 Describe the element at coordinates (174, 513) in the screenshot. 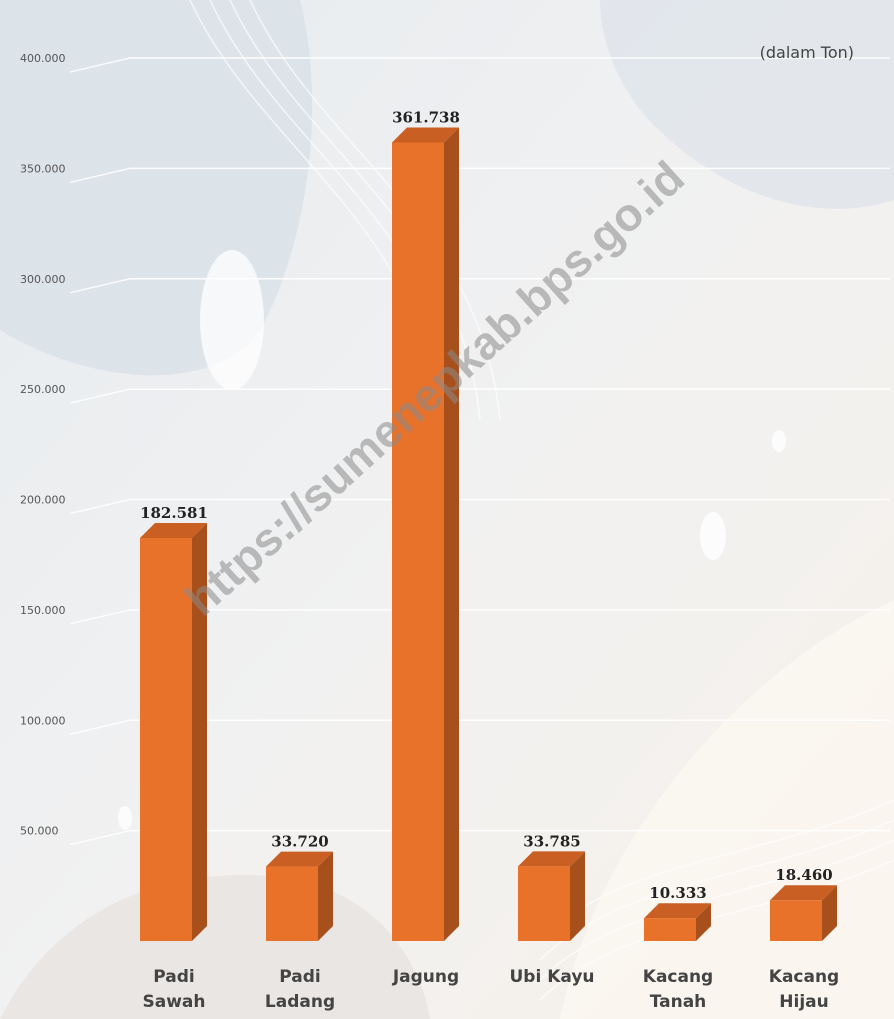

I see `bar-value-label: 182.581` at that location.